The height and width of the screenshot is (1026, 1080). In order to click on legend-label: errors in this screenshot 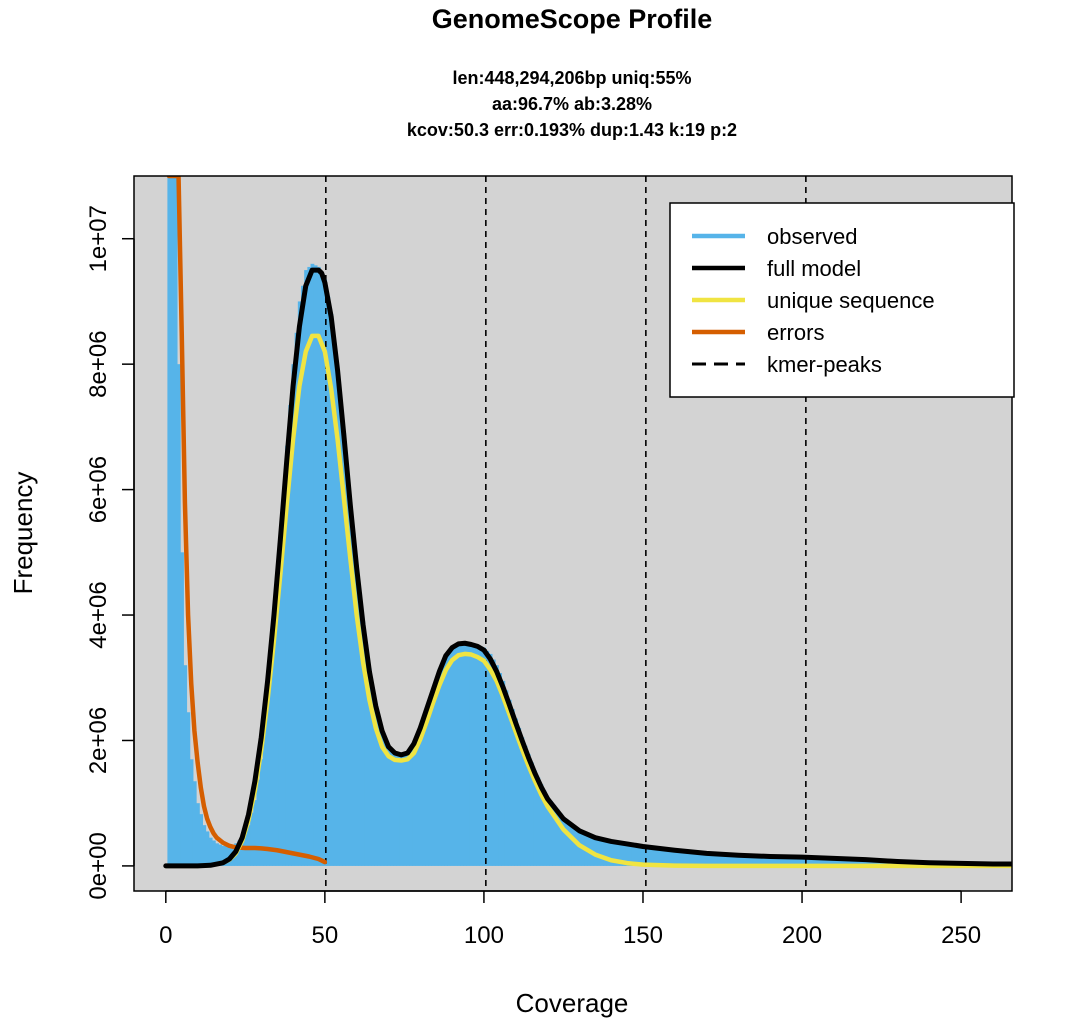, I will do `click(795, 332)`.